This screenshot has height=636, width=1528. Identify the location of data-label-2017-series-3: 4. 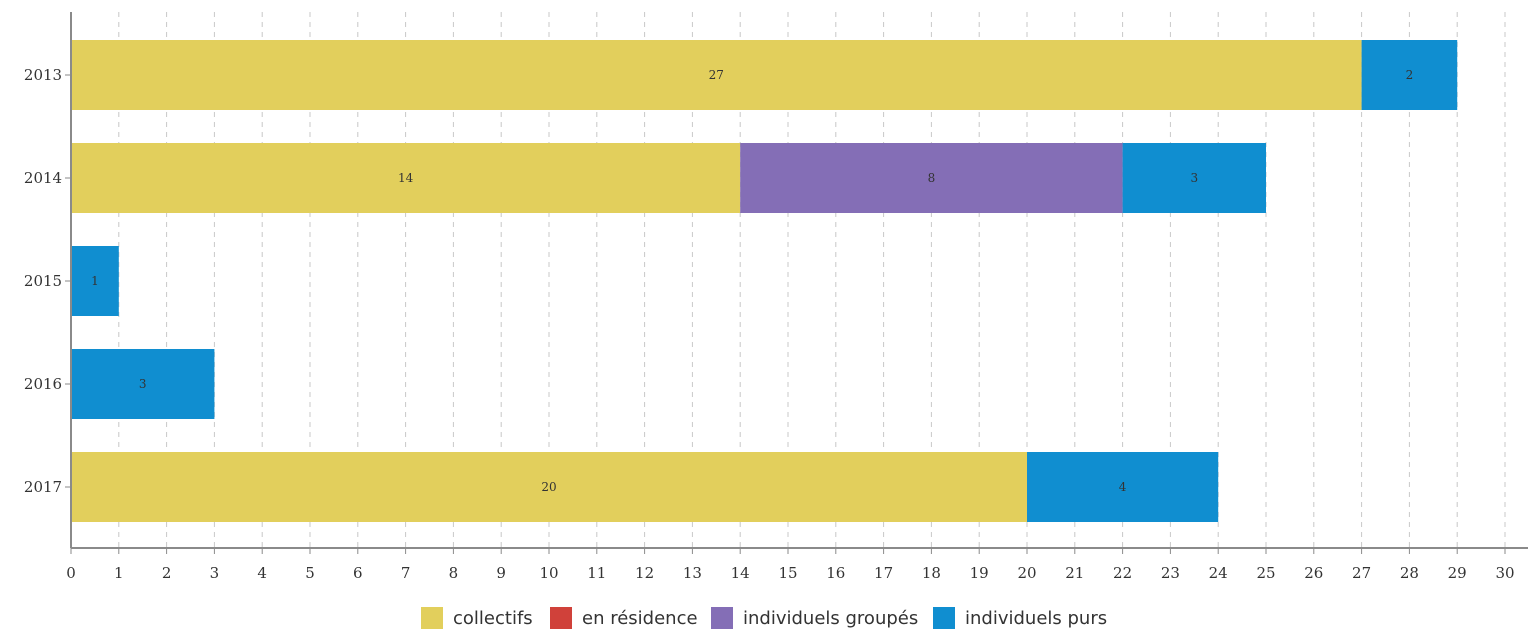
(1123, 487).